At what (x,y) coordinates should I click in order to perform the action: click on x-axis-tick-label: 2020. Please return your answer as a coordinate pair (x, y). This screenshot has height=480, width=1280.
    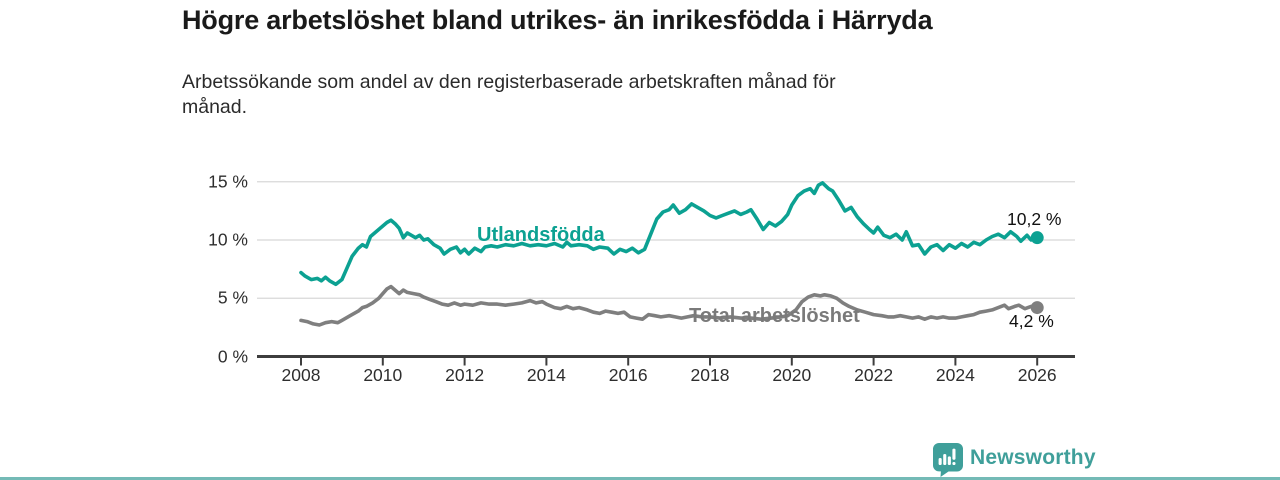
    Looking at the image, I should click on (792, 375).